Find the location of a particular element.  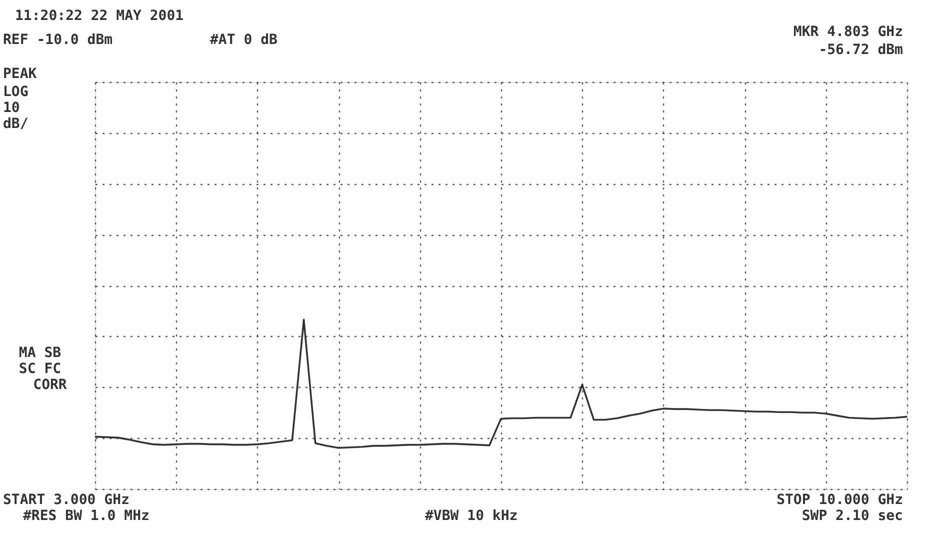

text: START 3.000 GHz is located at coordinates (66, 500).